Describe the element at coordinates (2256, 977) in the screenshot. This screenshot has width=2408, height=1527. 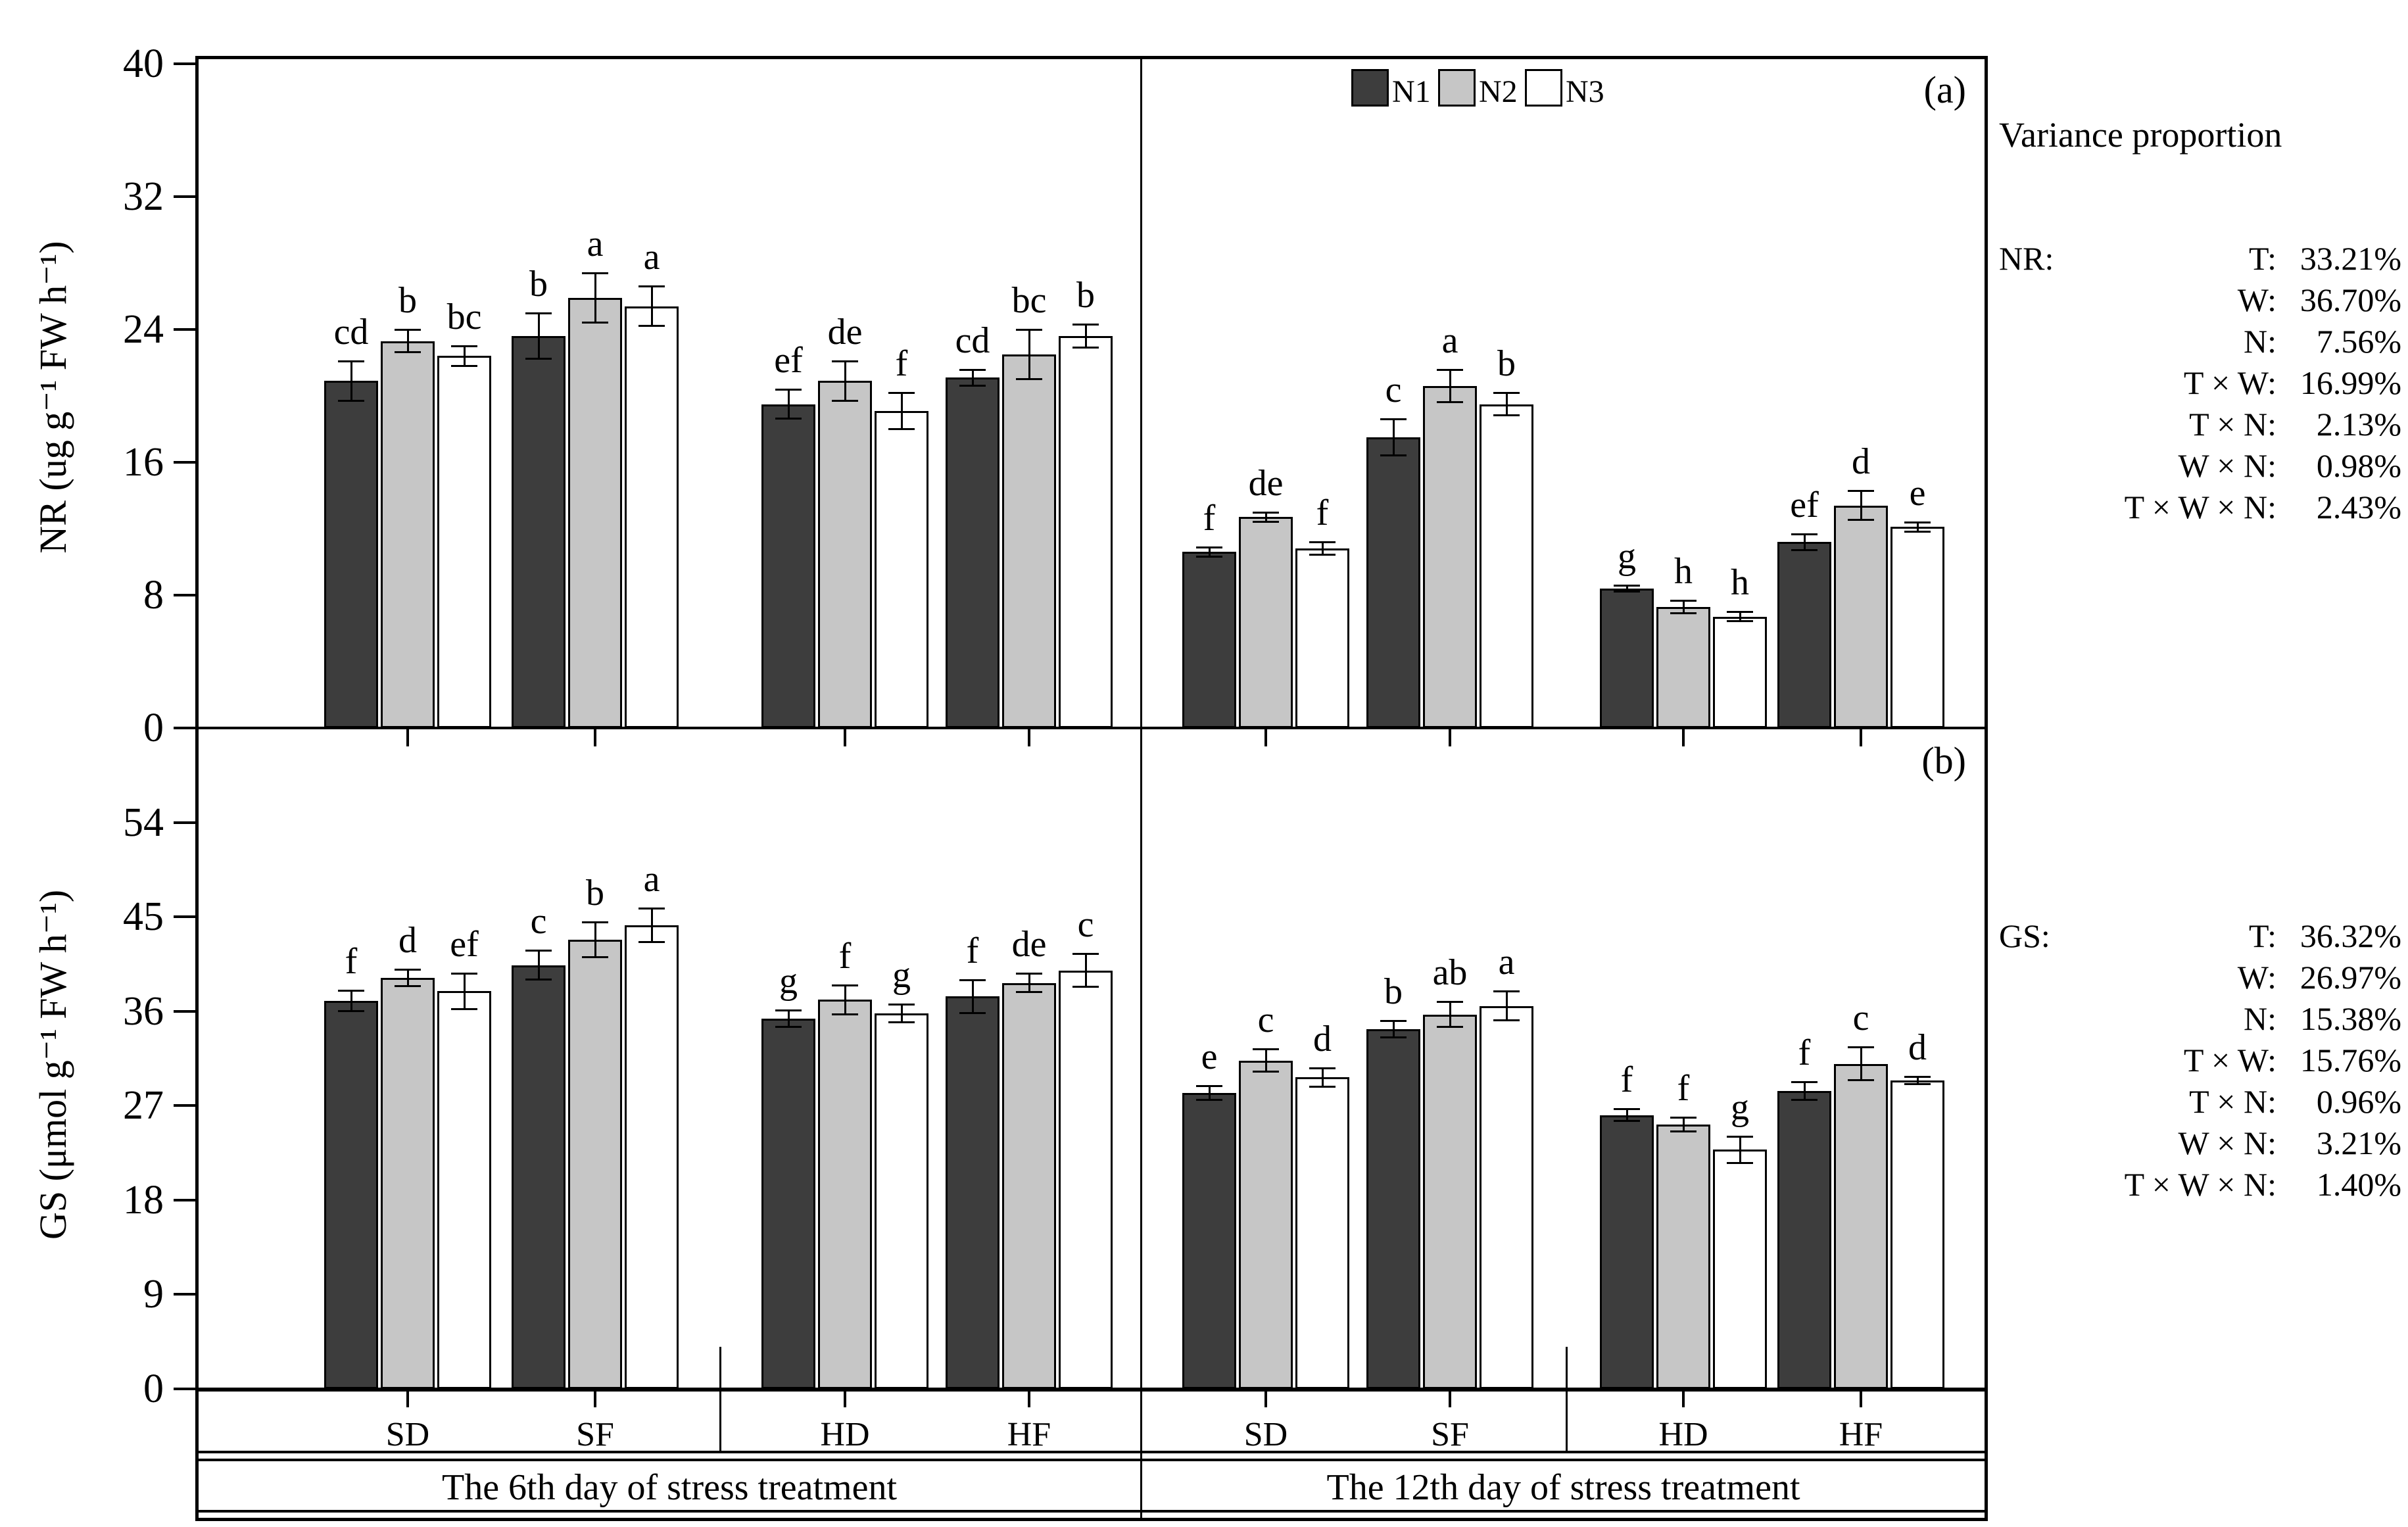
I see `variance-factor: W:` at that location.